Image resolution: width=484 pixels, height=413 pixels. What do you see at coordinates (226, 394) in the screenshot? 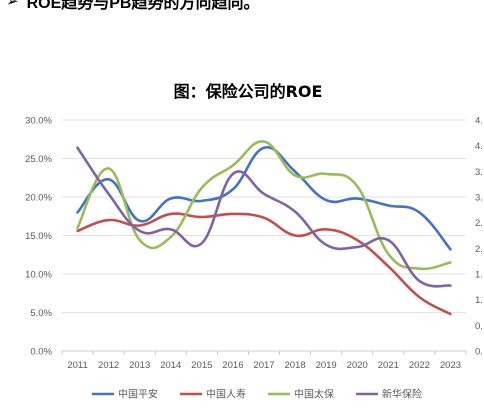
I see `legend-label: 中国人寿` at bounding box center [226, 394].